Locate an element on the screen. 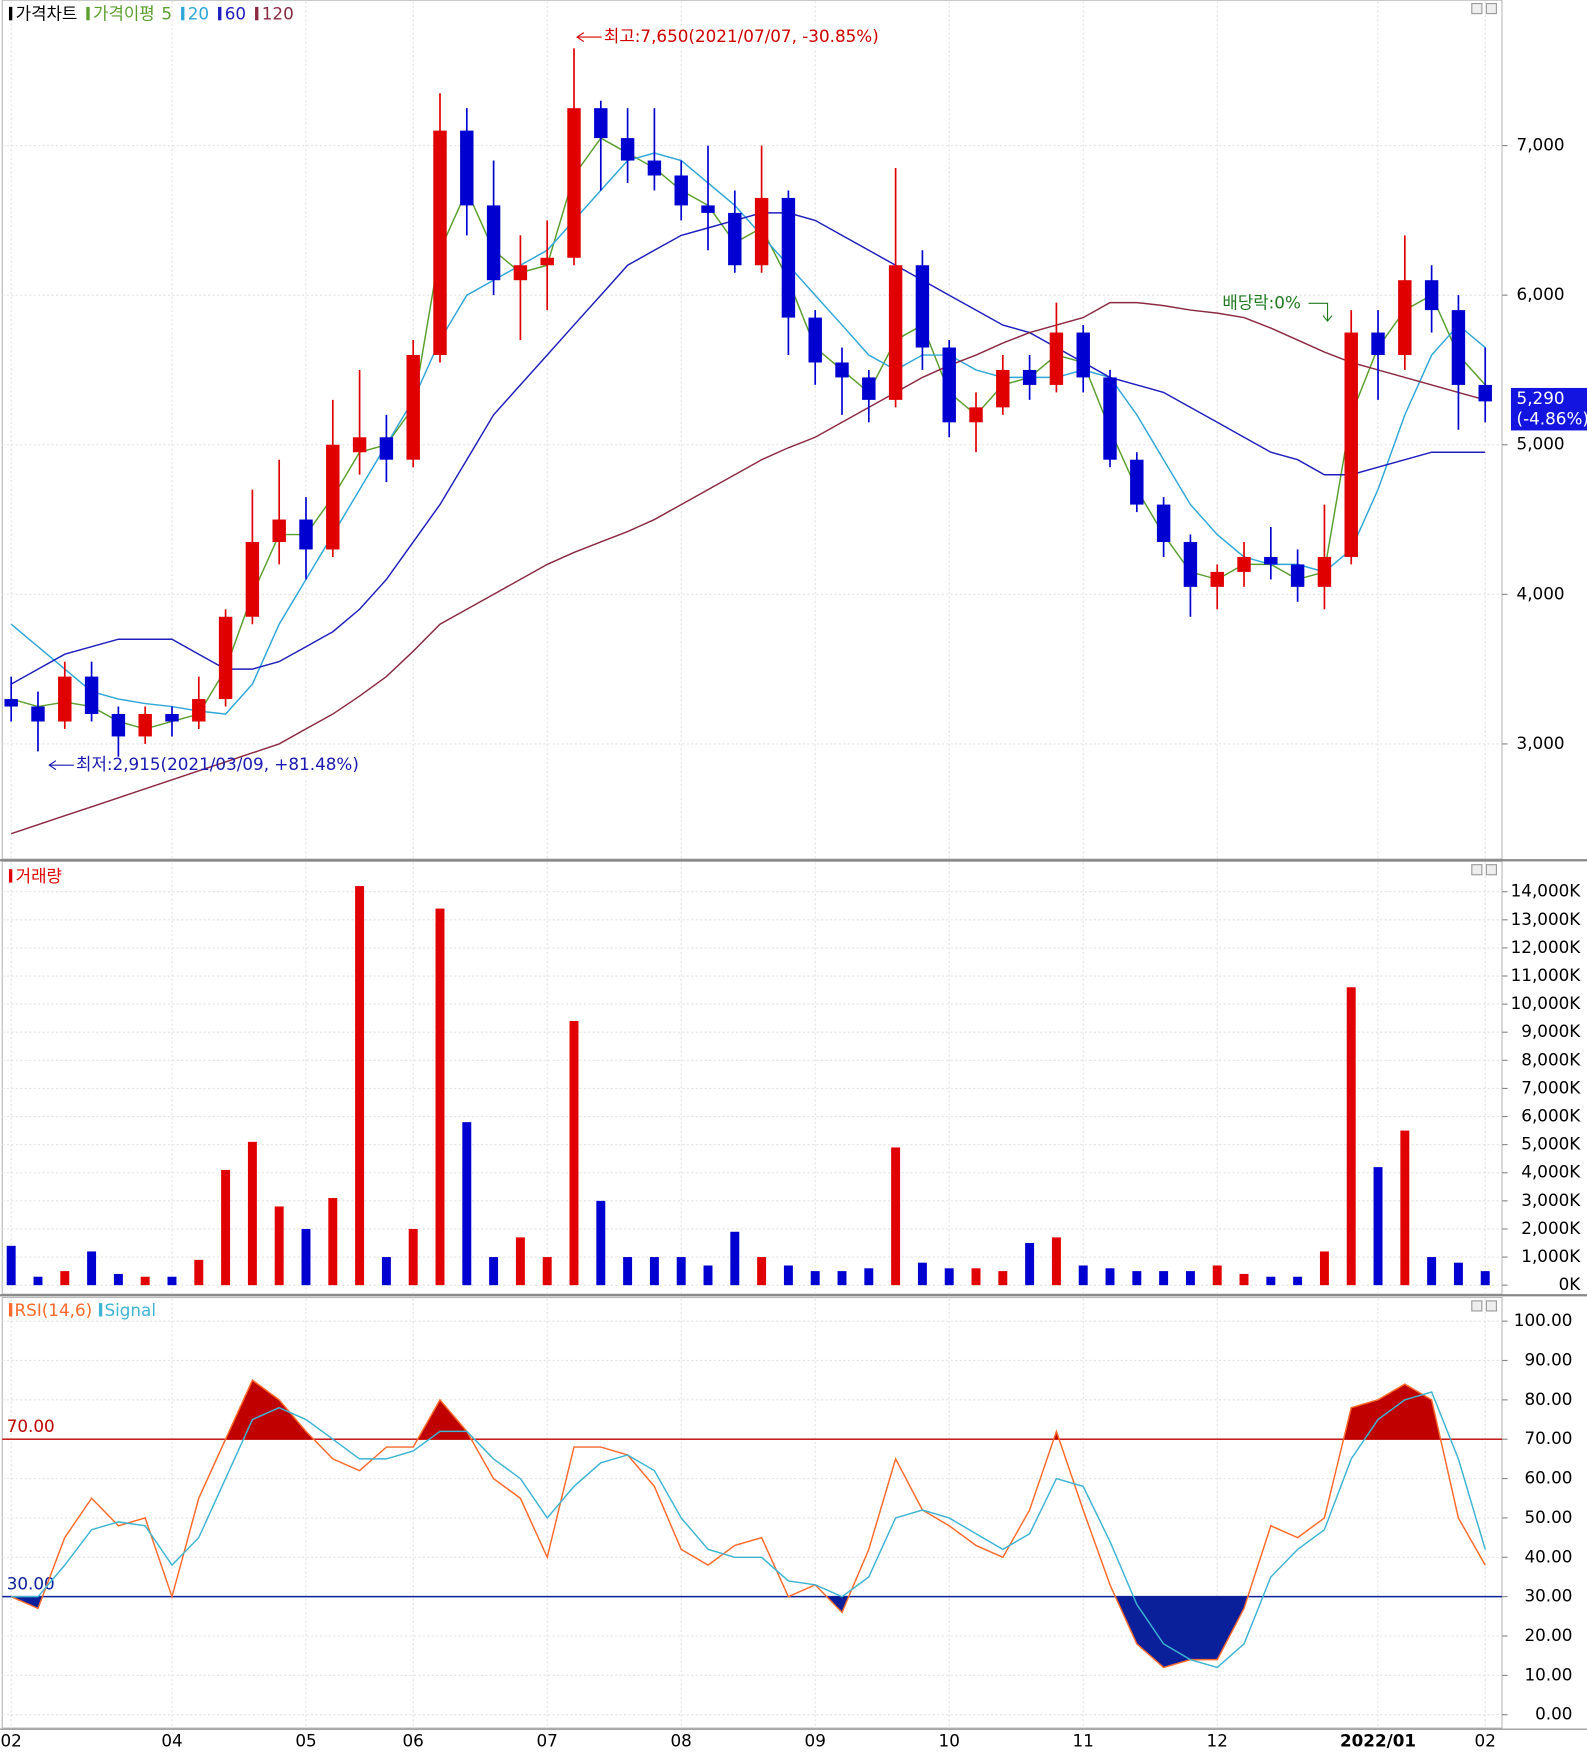  y-tick-label: 3,000 is located at coordinates (1541, 743).